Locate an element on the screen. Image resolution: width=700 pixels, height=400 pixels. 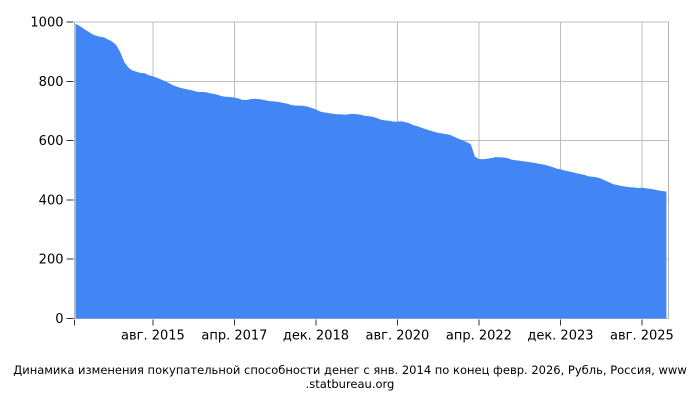
y-tick-label: 200 is located at coordinates (51, 260).